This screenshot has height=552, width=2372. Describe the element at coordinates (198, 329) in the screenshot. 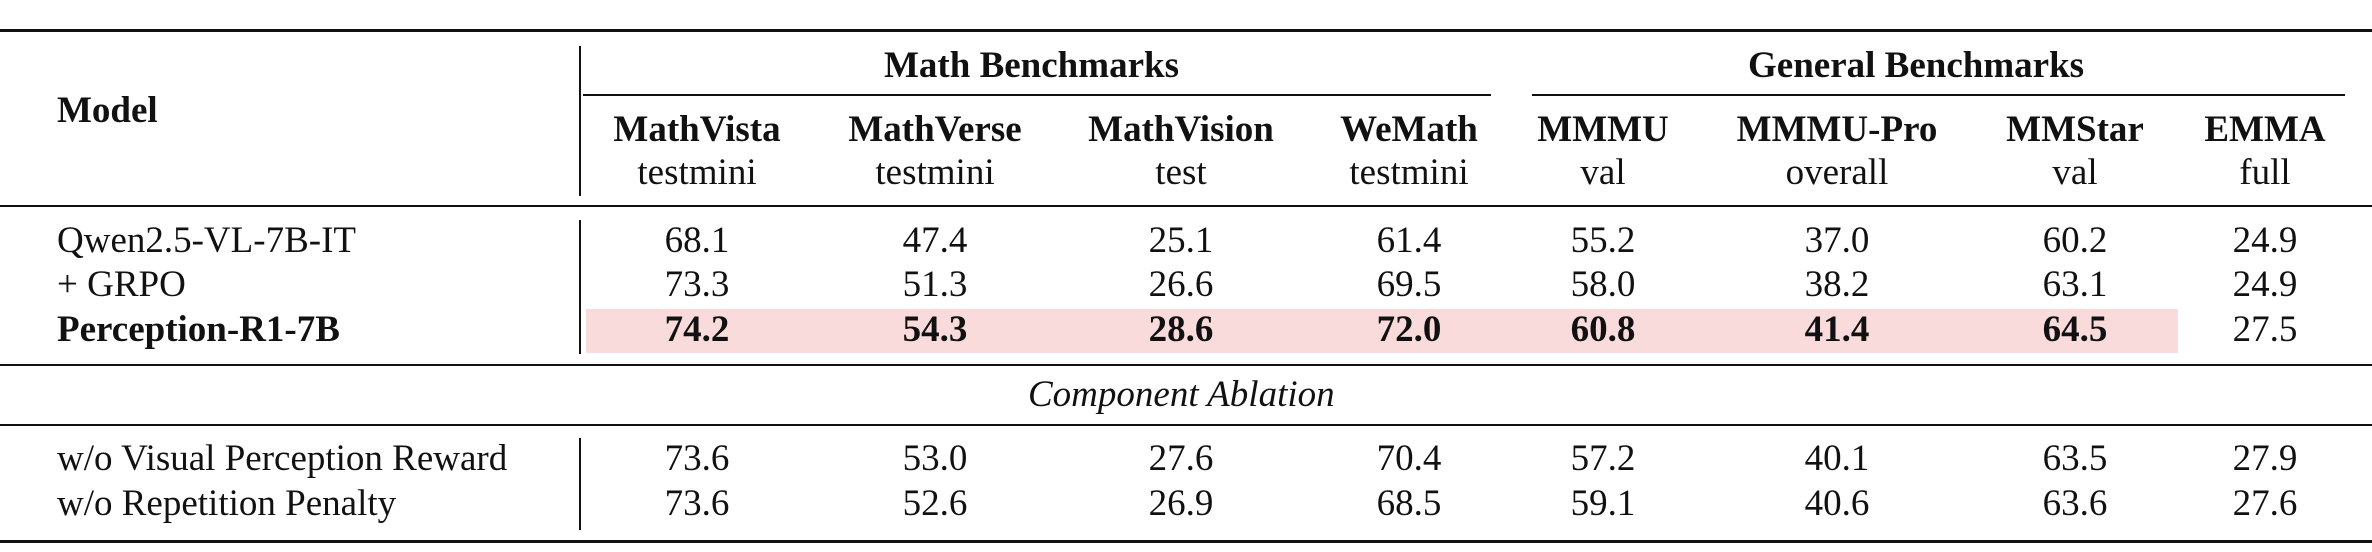

I see `table-row-model: Perception-R1-7B` at that location.